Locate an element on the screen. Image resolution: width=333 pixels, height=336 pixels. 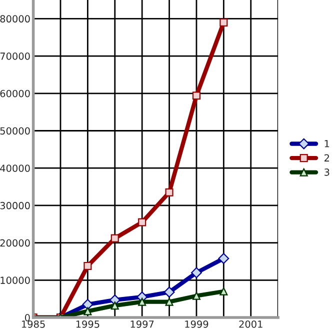
y-tick-label: 60000 is located at coordinates (15, 94).